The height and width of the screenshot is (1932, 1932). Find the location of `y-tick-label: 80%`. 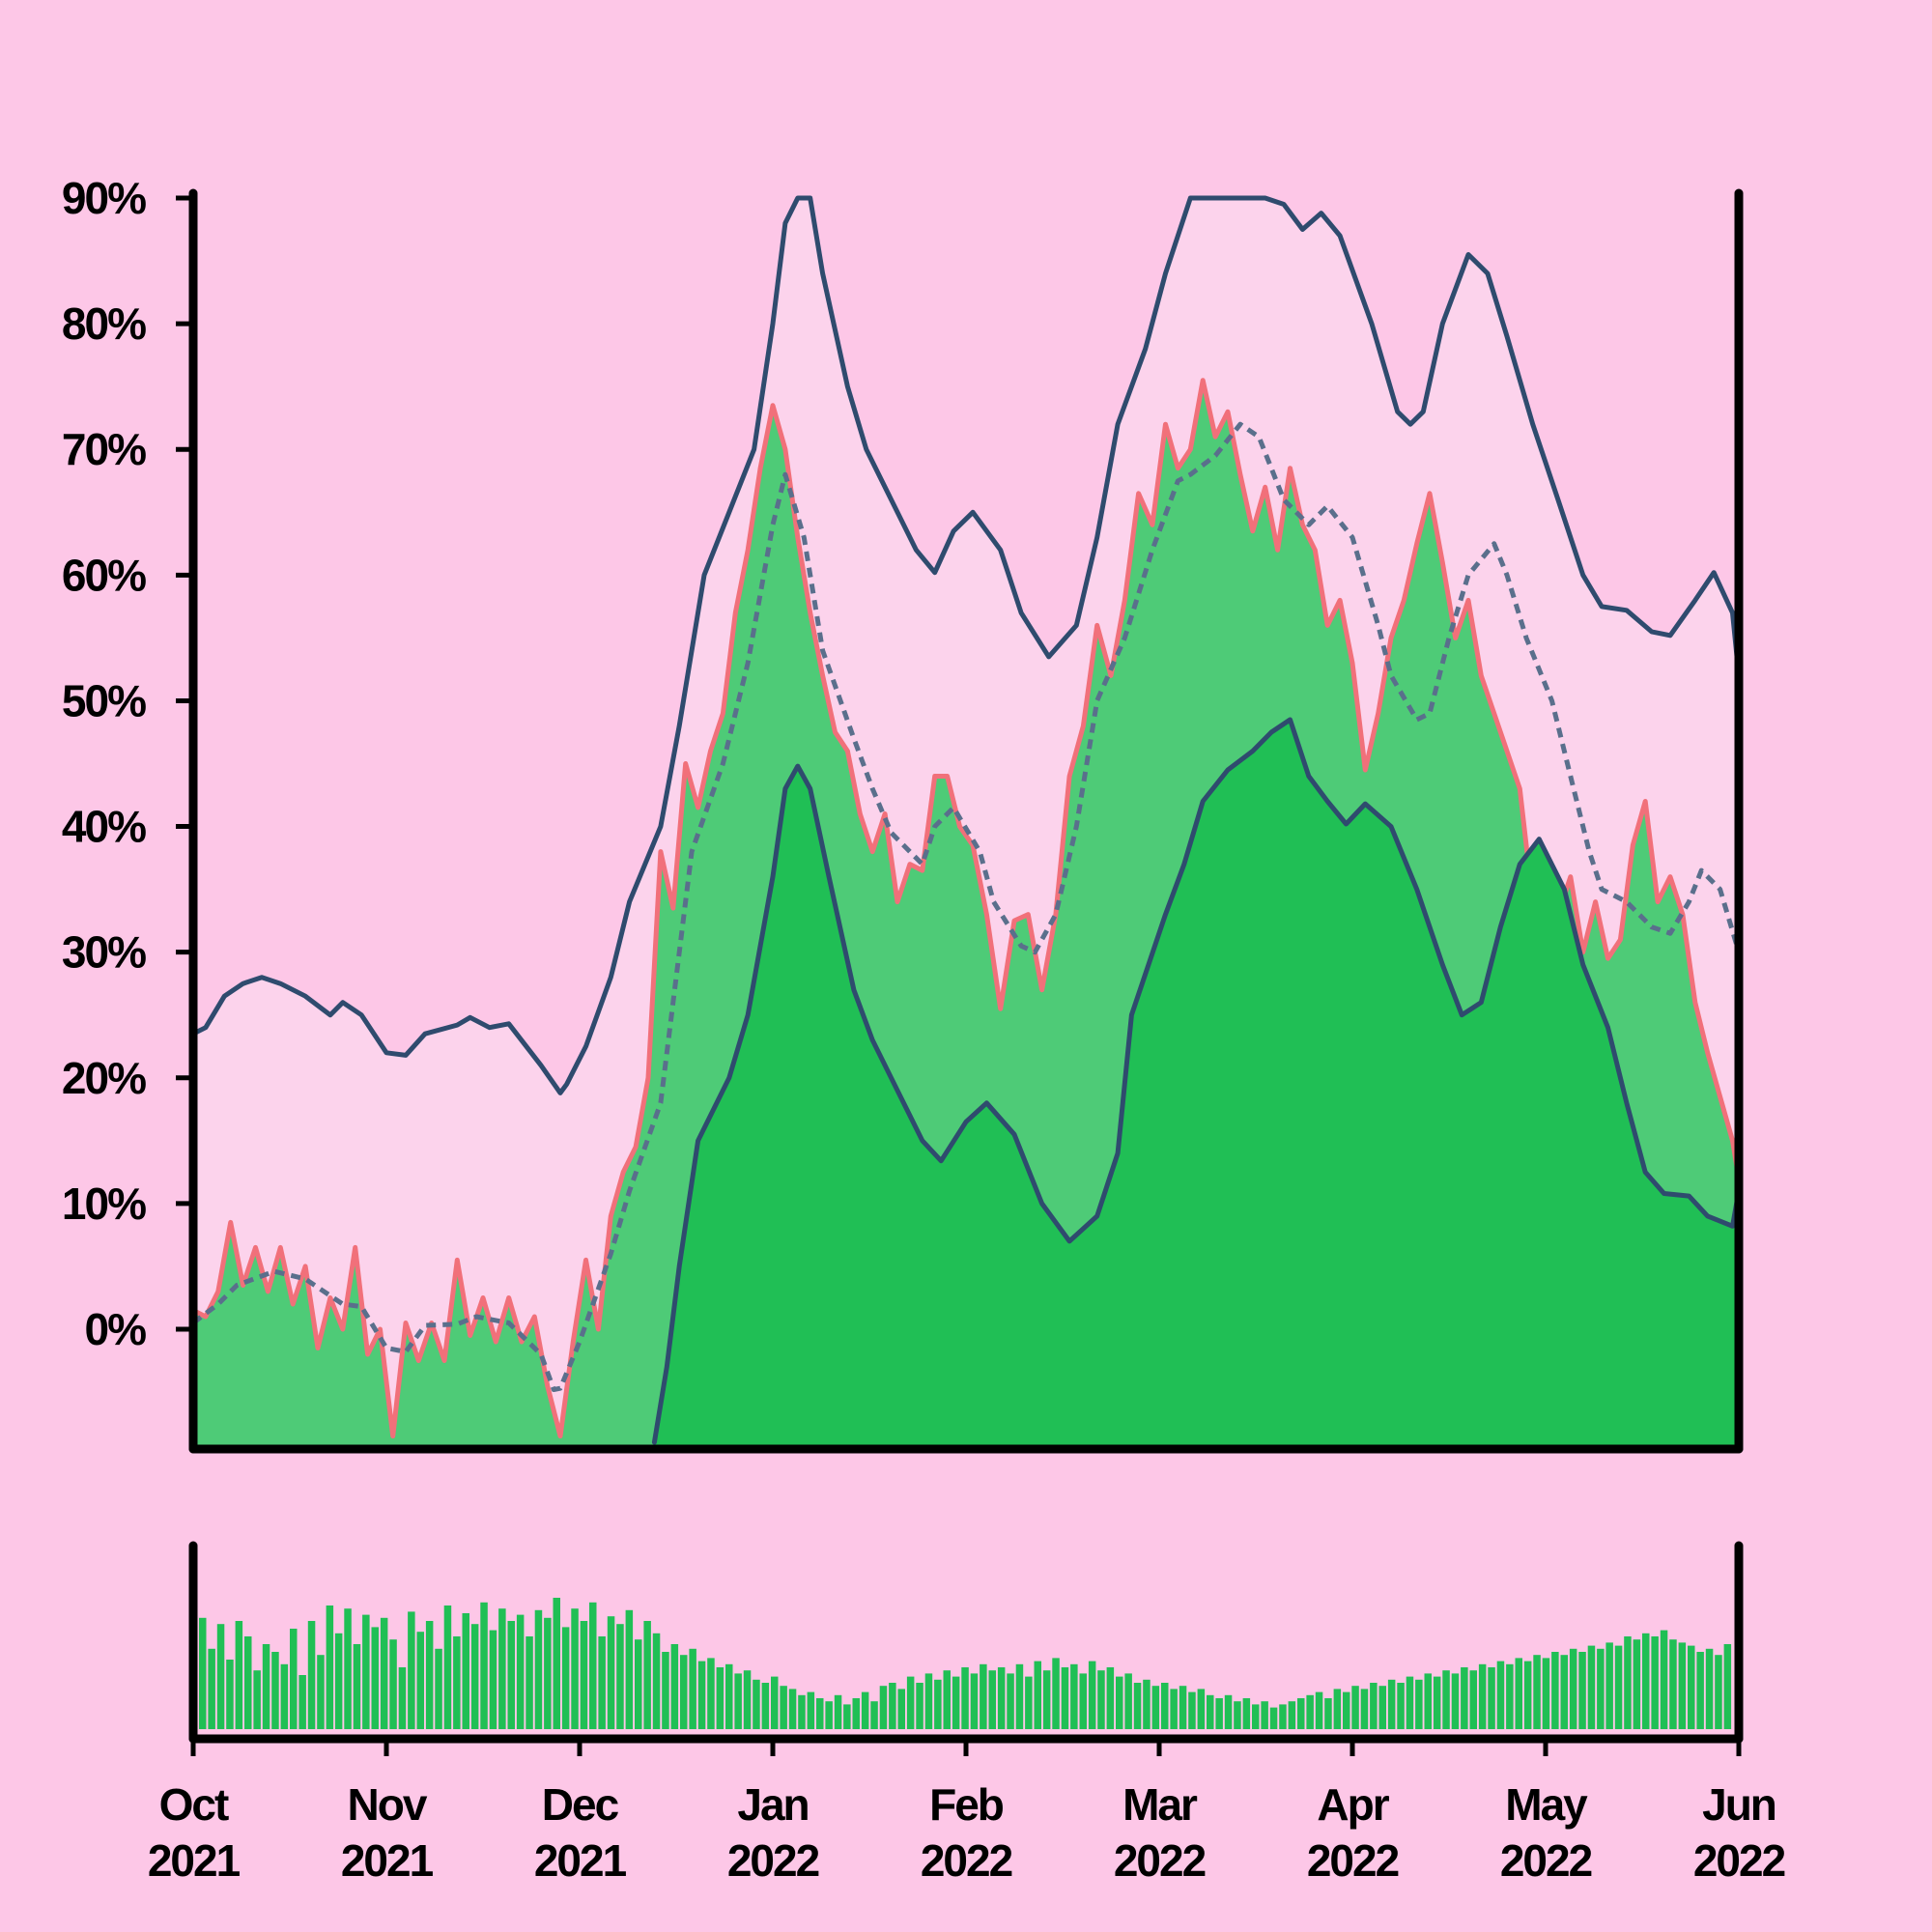

y-tick-label: 80% is located at coordinates (104, 323).